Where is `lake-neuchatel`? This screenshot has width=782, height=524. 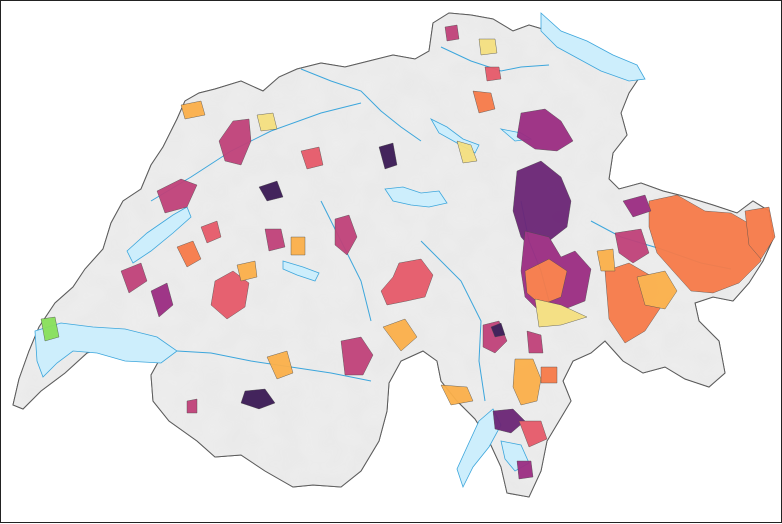
lake-neuchatel is located at coordinates (159, 235).